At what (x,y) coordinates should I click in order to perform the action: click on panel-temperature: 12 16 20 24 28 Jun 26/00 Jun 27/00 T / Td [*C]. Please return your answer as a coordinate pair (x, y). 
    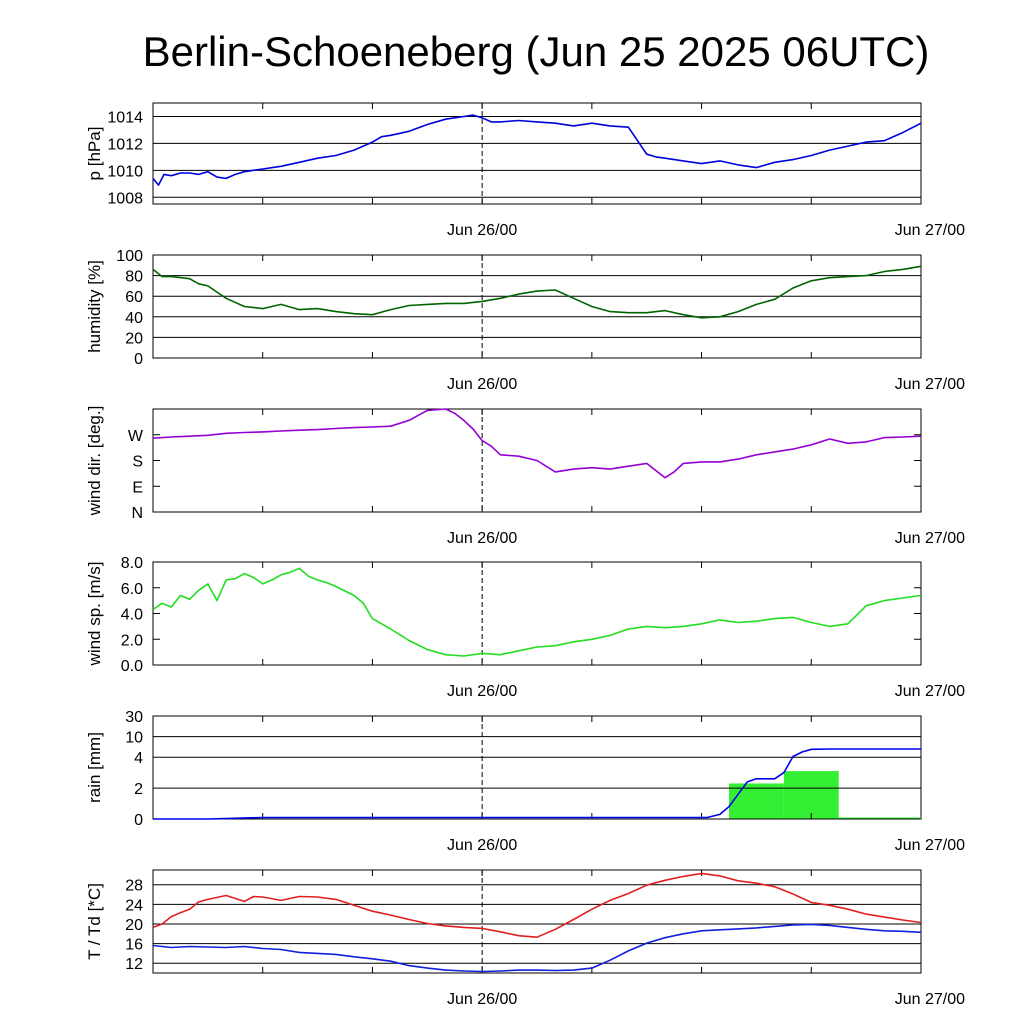
    Looking at the image, I should click on (525, 938).